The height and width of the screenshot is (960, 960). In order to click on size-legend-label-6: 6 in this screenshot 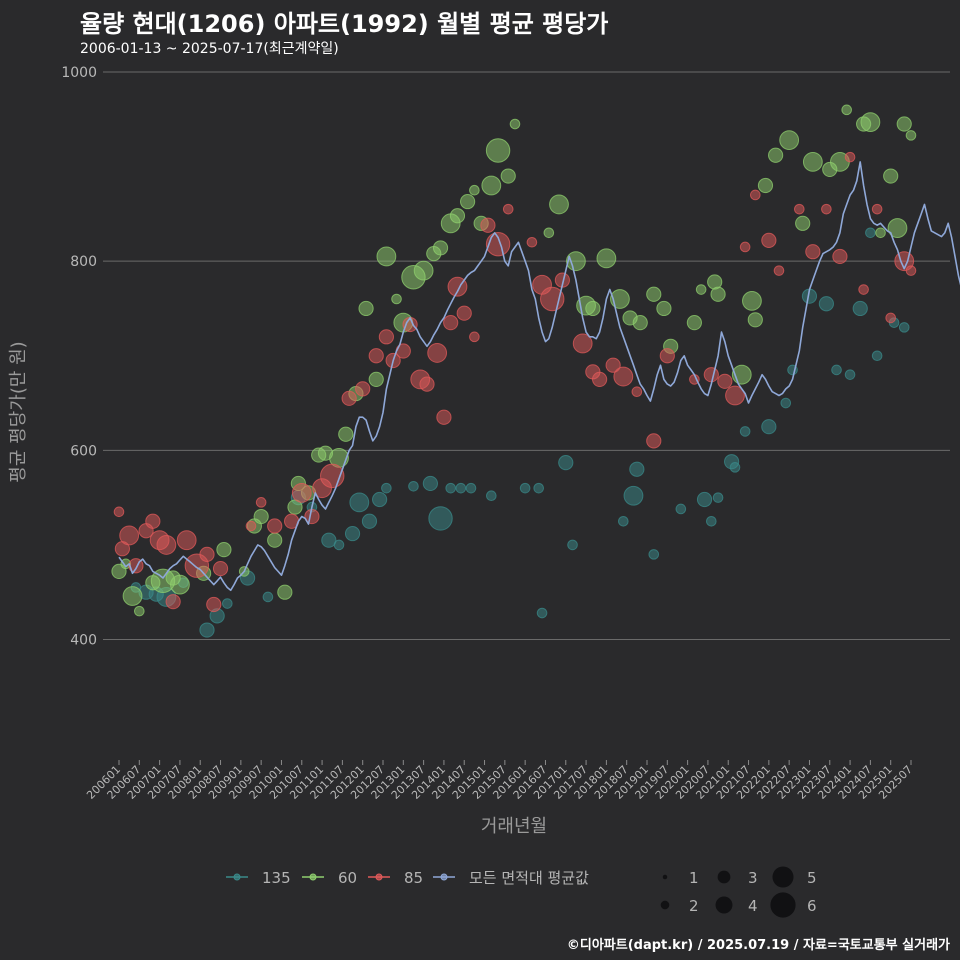, I will do `click(812, 906)`.